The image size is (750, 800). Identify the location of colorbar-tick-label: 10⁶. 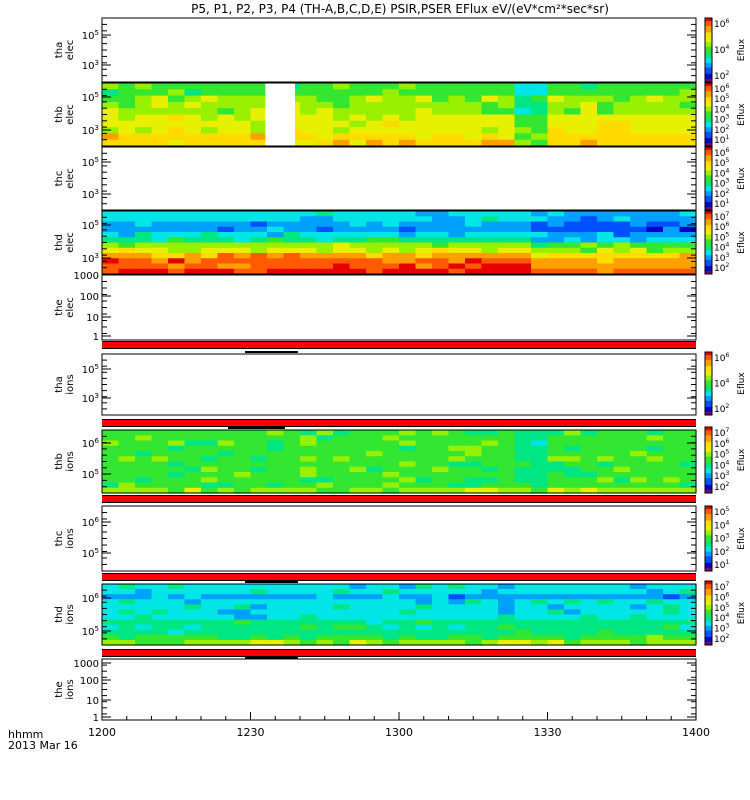
(721, 24).